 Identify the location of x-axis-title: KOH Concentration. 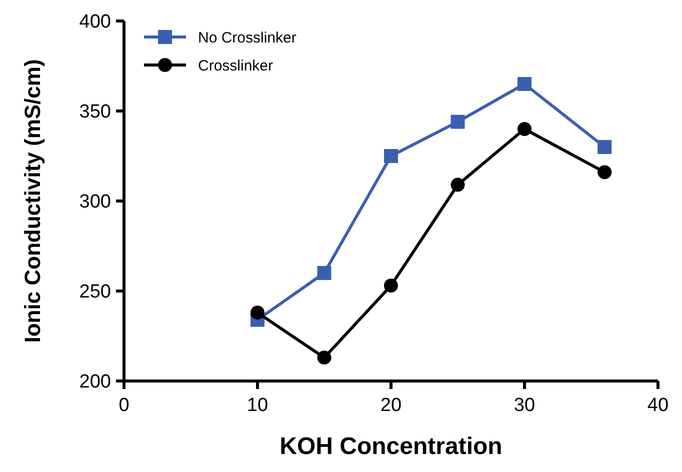
(391, 446).